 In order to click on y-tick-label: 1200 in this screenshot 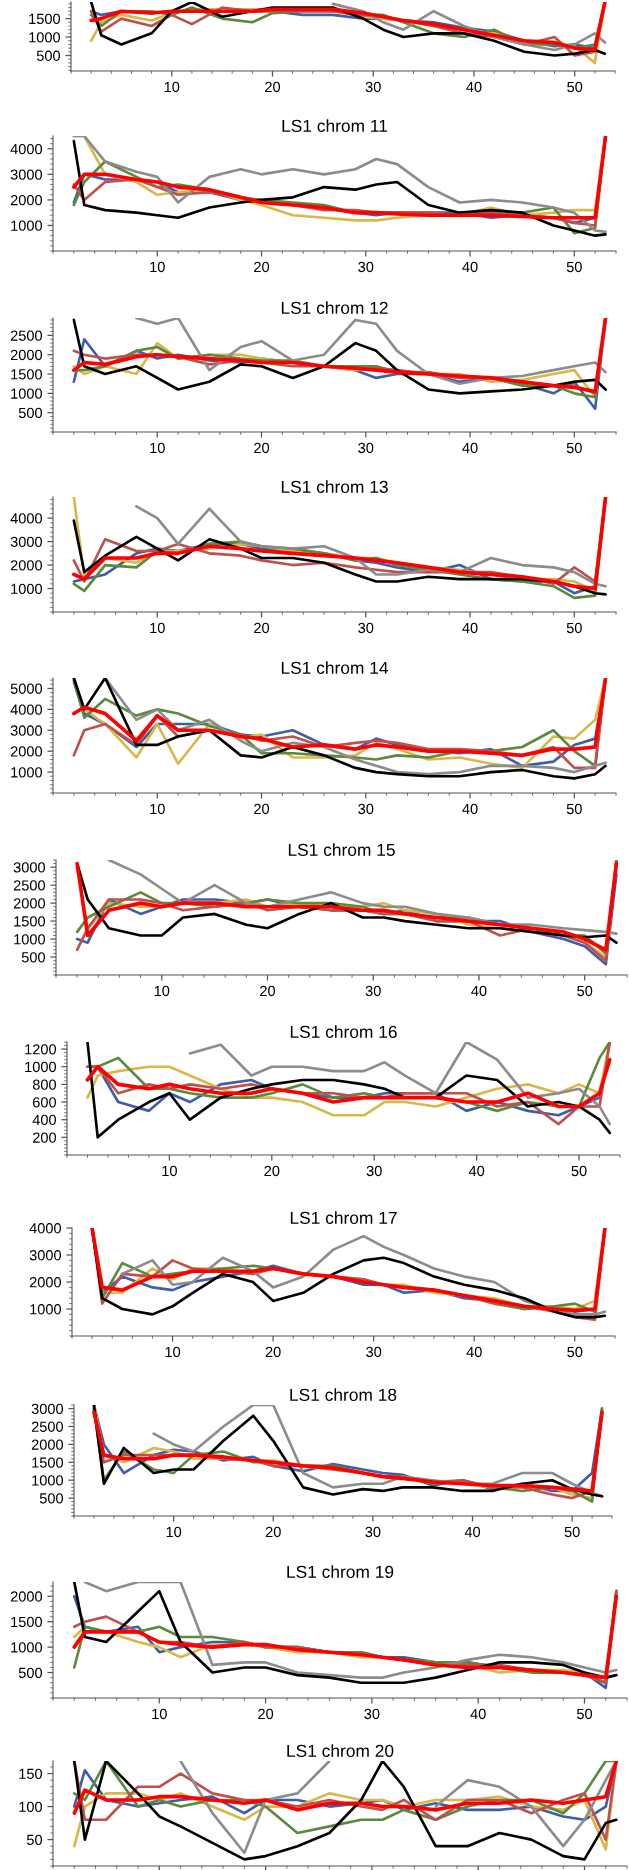, I will do `click(41, 1049)`.